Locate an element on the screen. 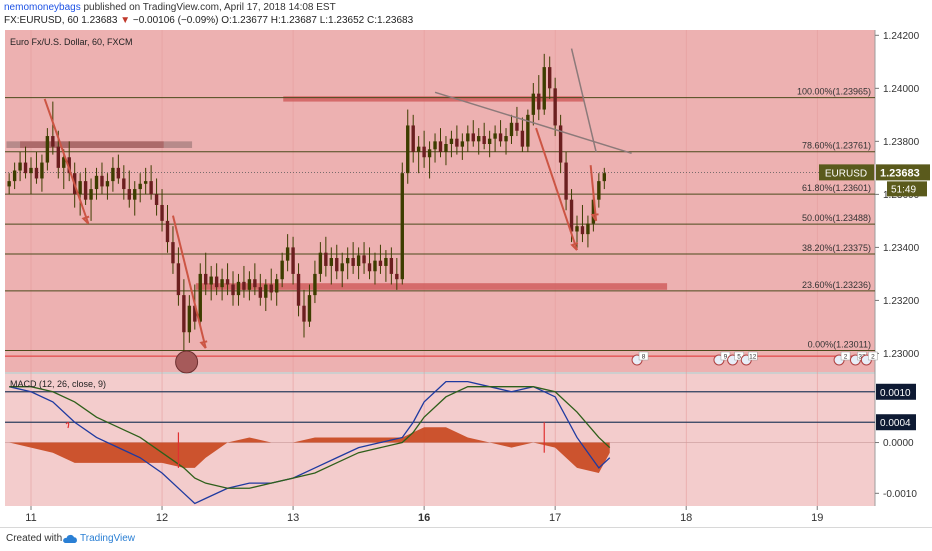 The image size is (932, 551). macd-marker-badge is located at coordinates (896, 391).